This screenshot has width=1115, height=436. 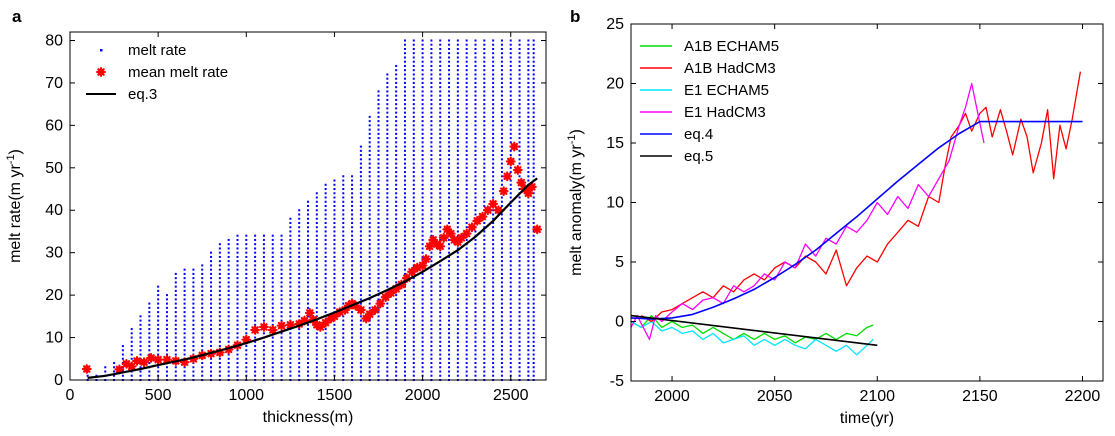 What do you see at coordinates (101, 72) in the screenshot?
I see `legend-marker-mean-melt-rate` at bounding box center [101, 72].